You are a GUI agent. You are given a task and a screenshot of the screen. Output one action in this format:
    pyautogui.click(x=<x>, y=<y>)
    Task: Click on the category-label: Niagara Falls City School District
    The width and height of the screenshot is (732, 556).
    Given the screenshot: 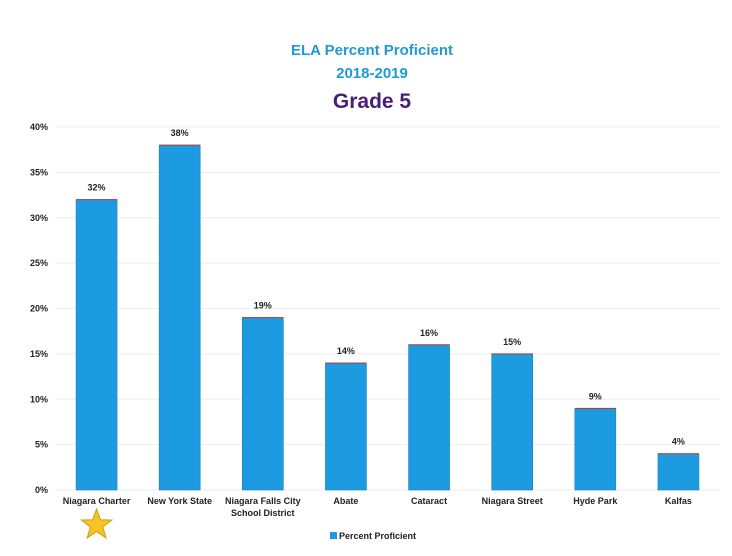 What is the action you would take?
    pyautogui.click(x=263, y=507)
    